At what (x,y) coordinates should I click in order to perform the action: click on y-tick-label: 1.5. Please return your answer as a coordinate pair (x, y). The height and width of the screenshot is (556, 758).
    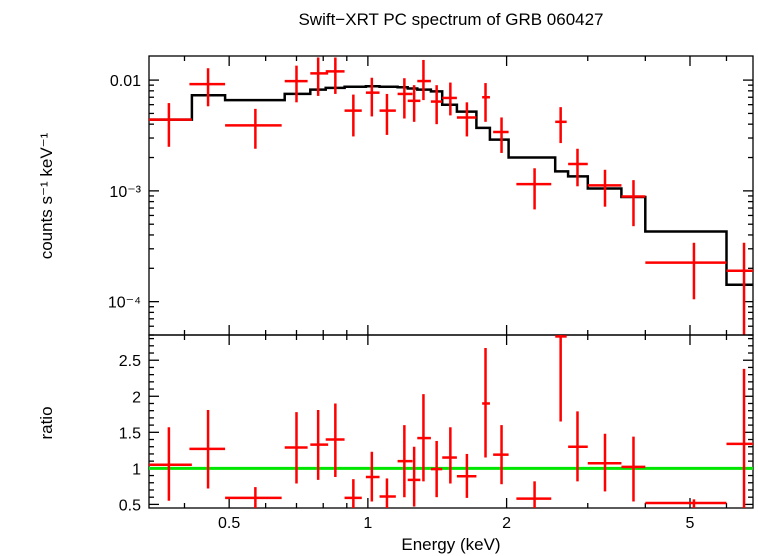
    Looking at the image, I should click on (130, 433).